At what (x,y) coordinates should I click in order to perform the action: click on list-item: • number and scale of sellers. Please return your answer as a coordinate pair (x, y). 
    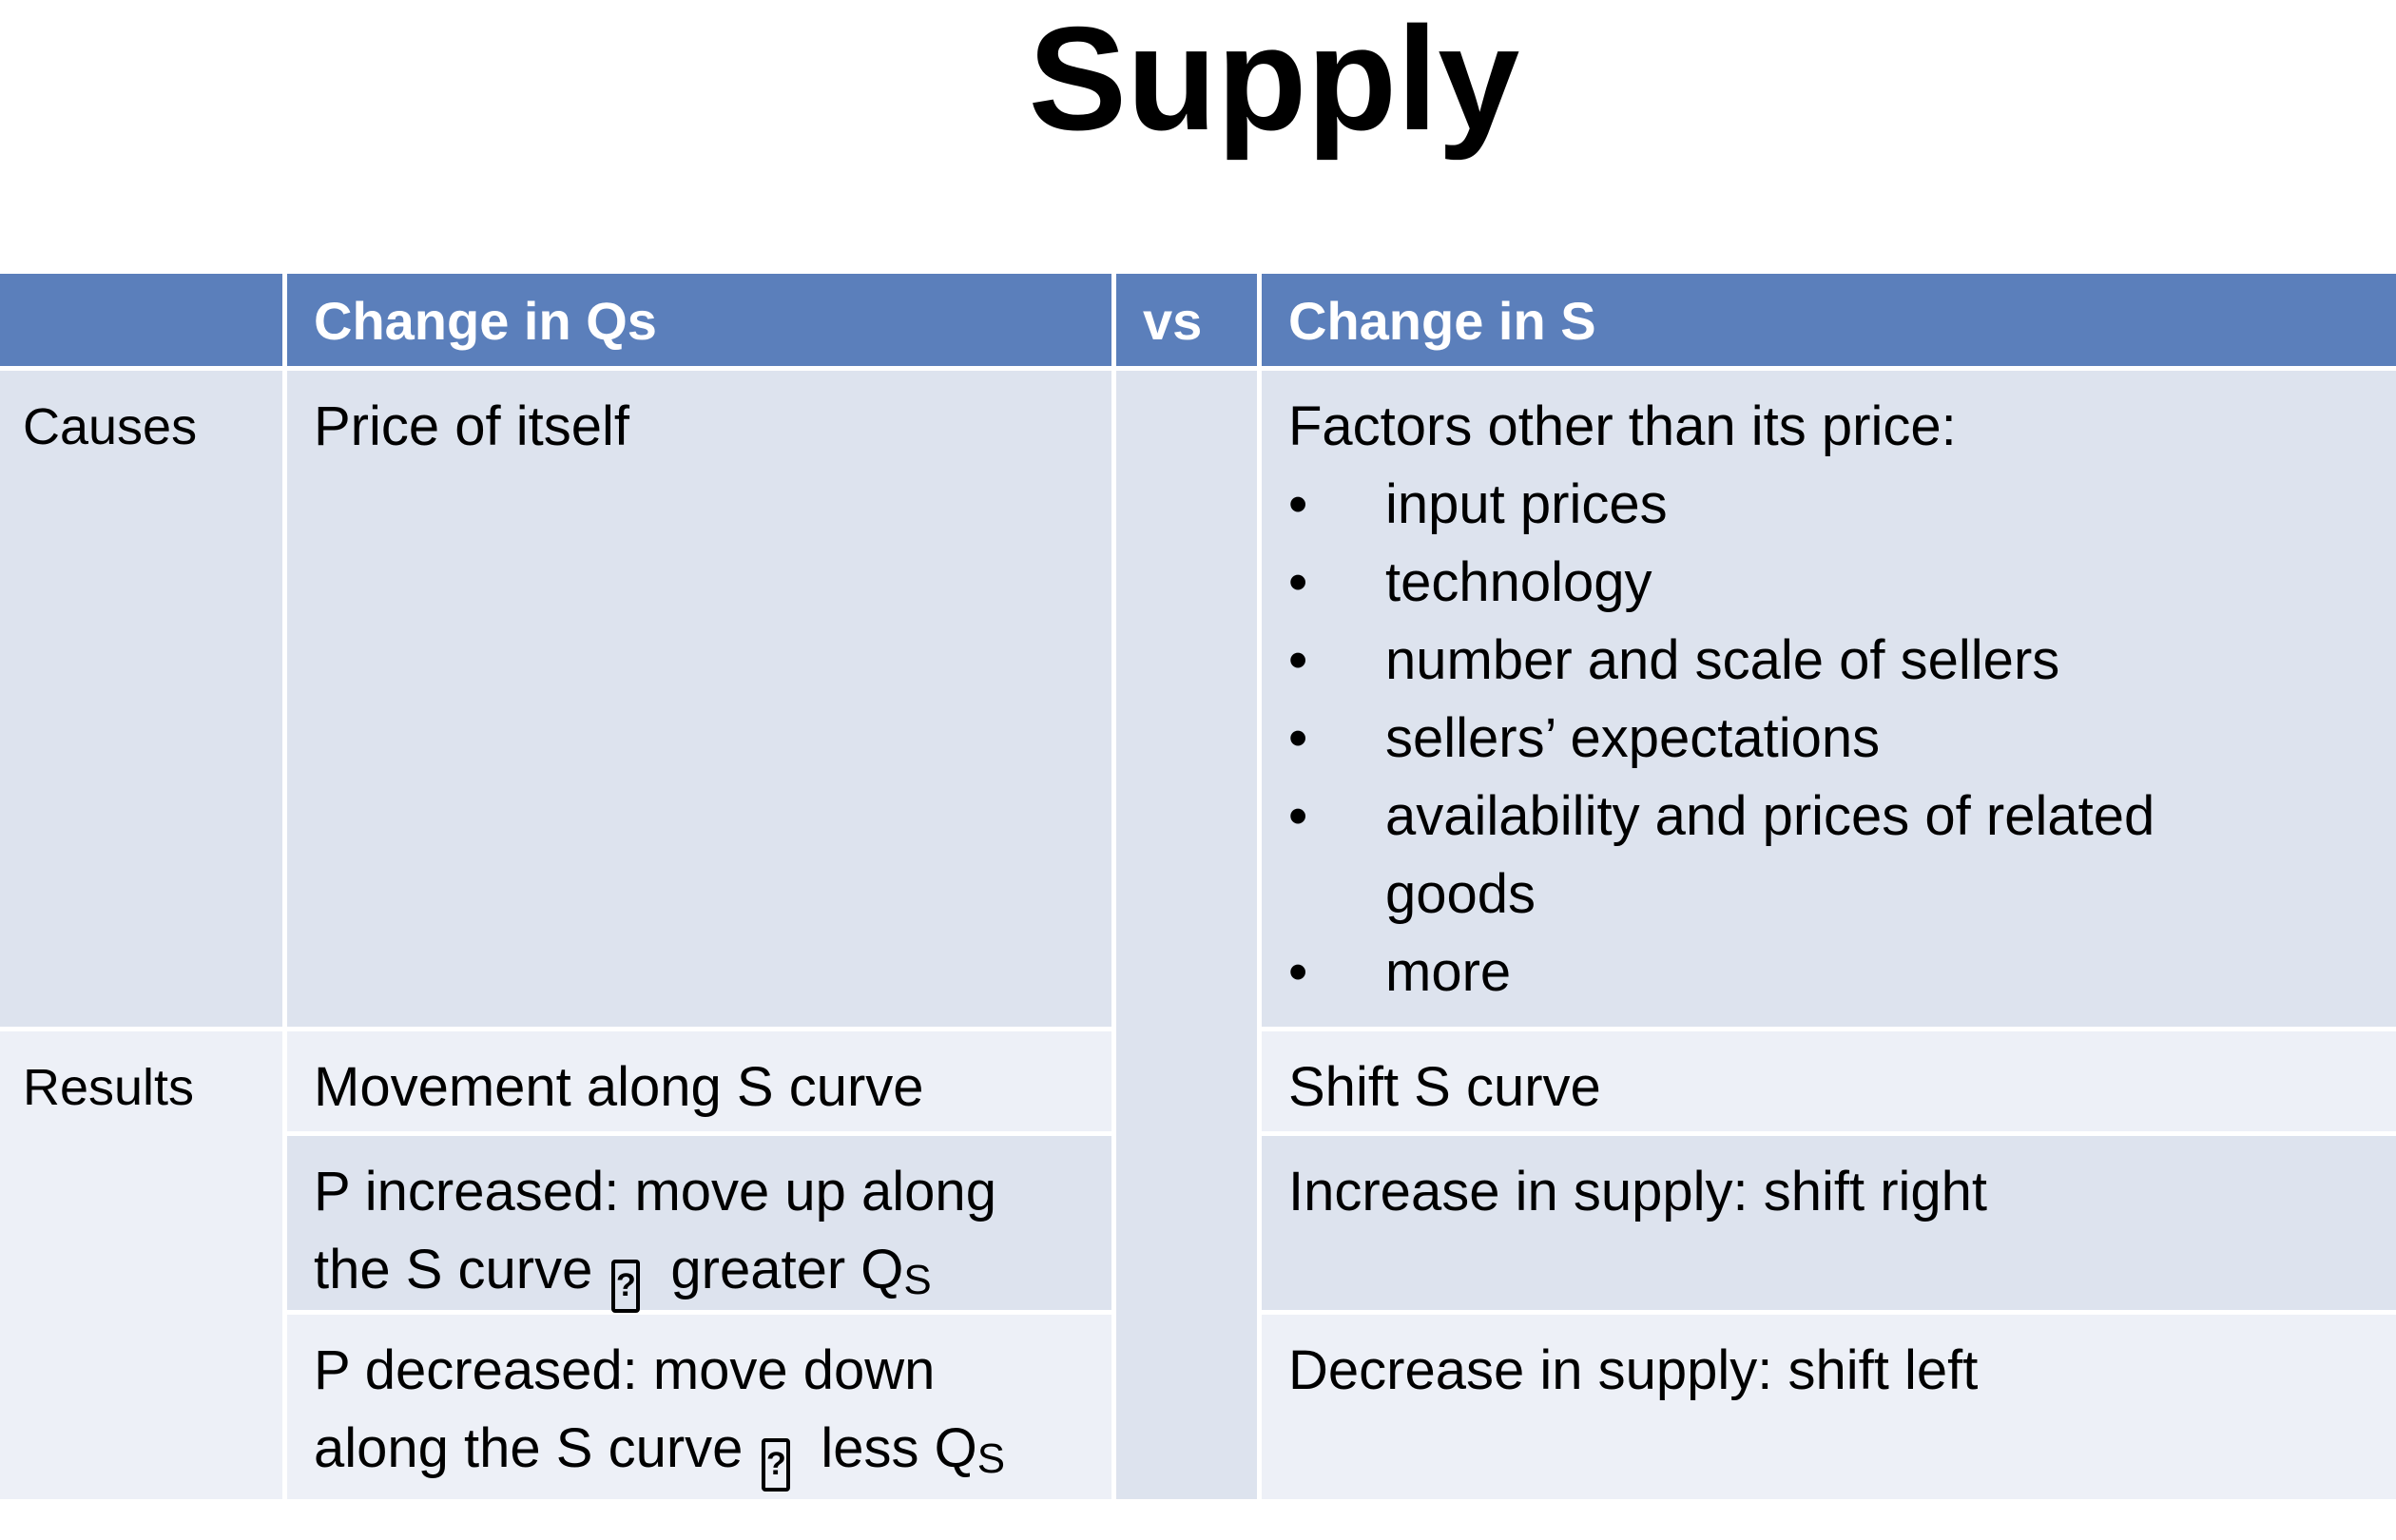
    Looking at the image, I should click on (1842, 661).